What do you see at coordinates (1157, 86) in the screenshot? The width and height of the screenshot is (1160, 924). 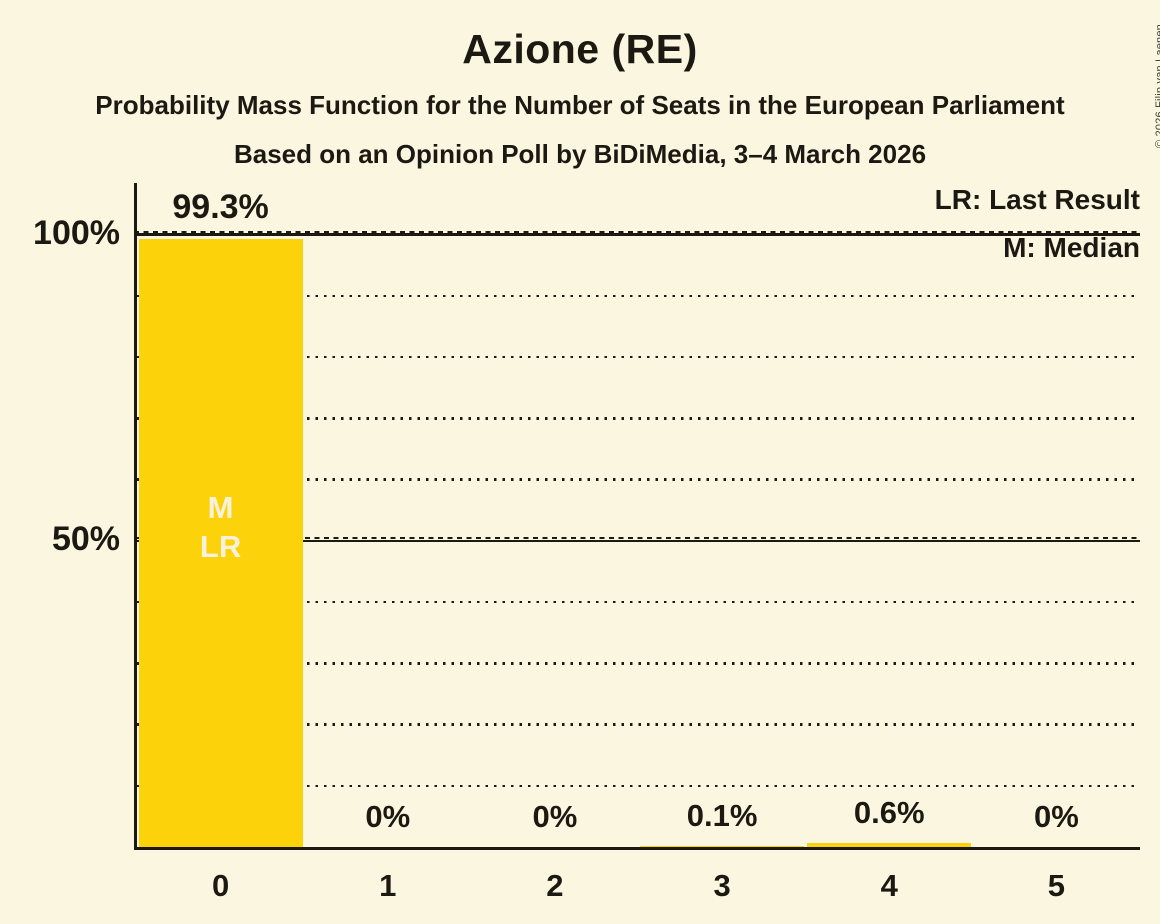 I see `copyright-notice: © 2026 Filip van Laenen` at bounding box center [1157, 86].